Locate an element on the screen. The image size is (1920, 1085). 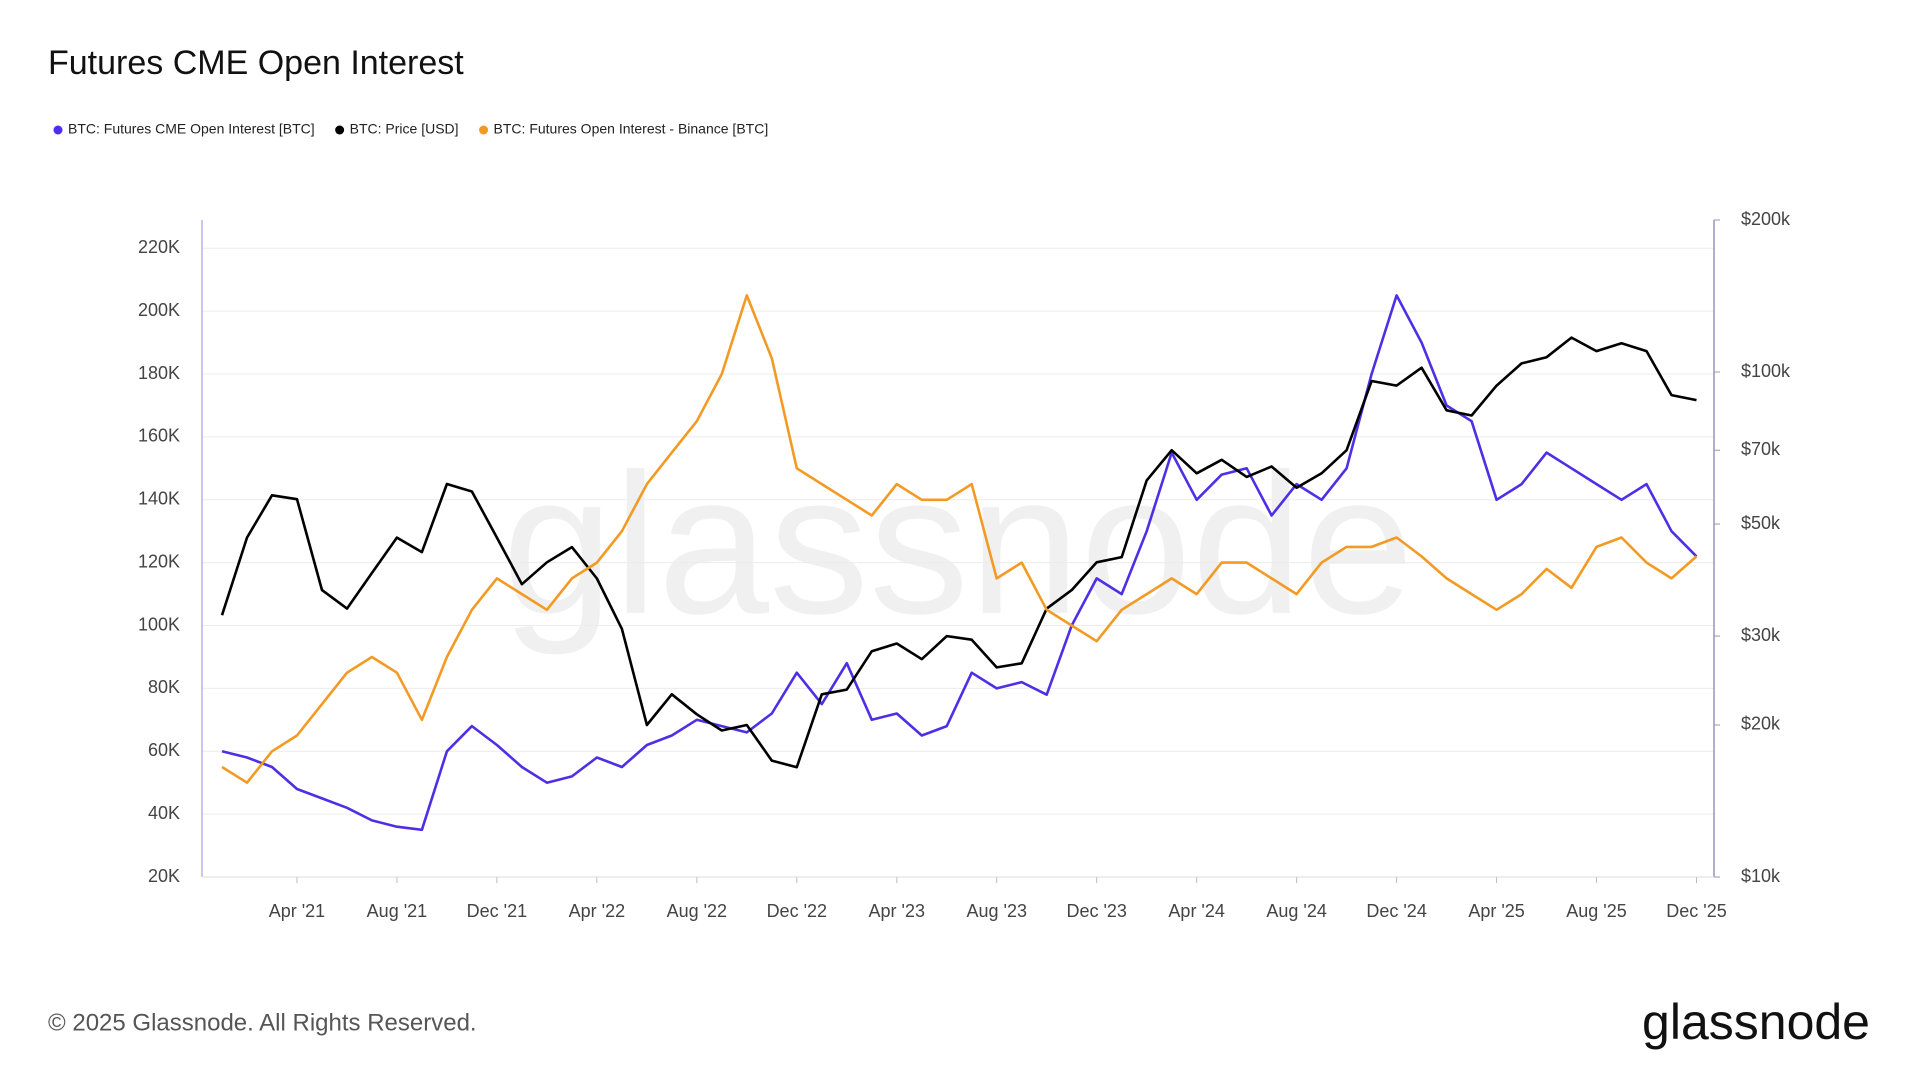
x-tick-label: Dec '24 is located at coordinates (1396, 911).